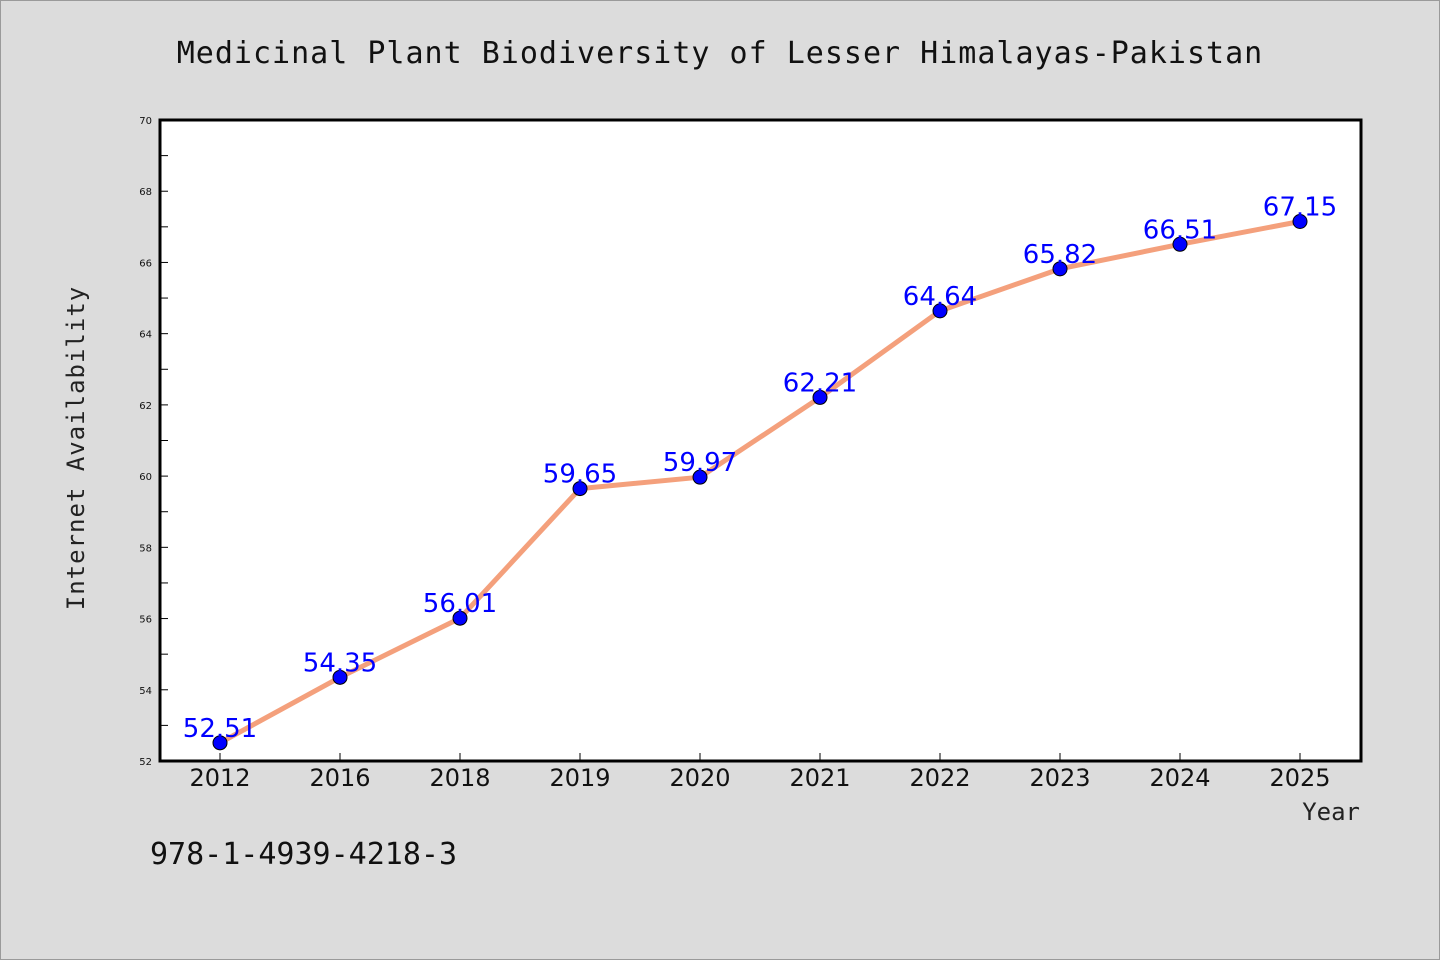 This screenshot has width=1440, height=960. What do you see at coordinates (939, 778) in the screenshot?
I see `x-tick-label: 2022` at bounding box center [939, 778].